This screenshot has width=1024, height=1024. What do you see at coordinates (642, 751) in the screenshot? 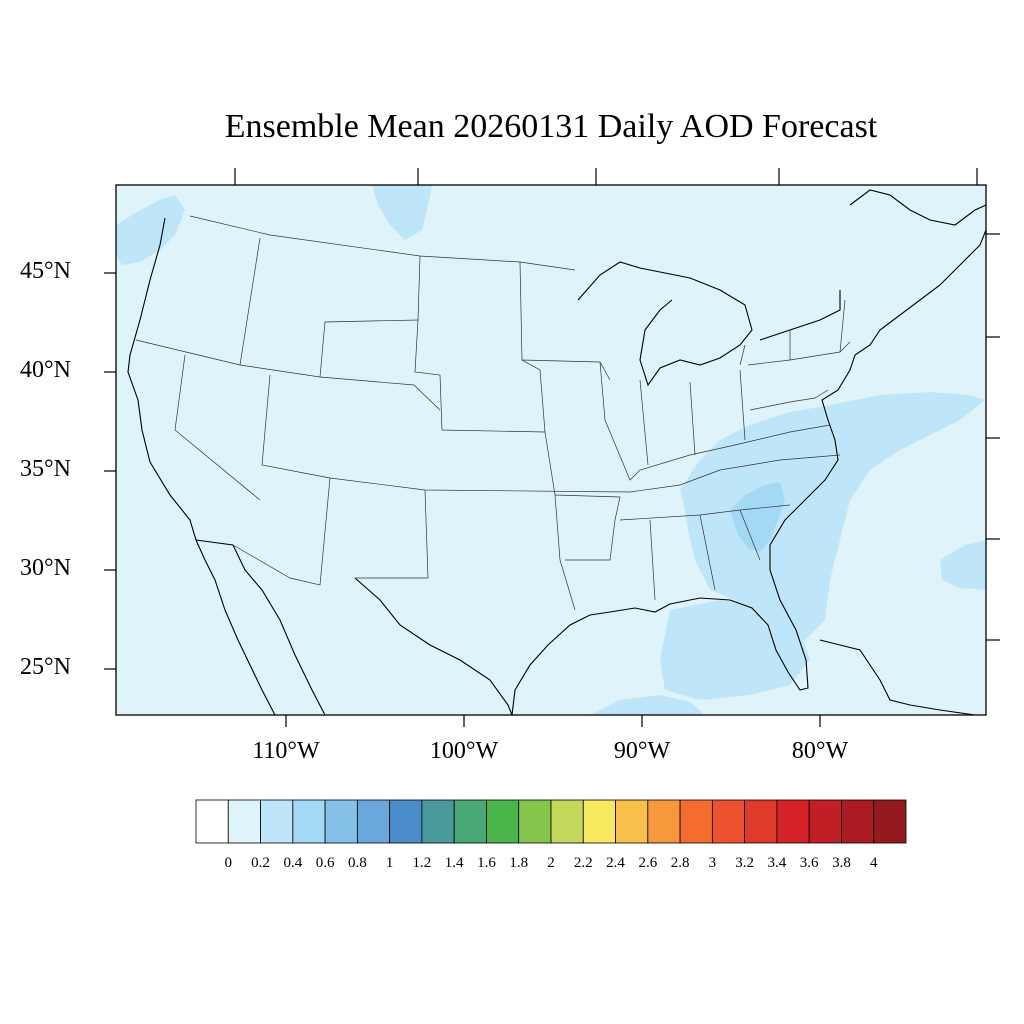
I see `lon-label-90w: 90°W` at bounding box center [642, 751].